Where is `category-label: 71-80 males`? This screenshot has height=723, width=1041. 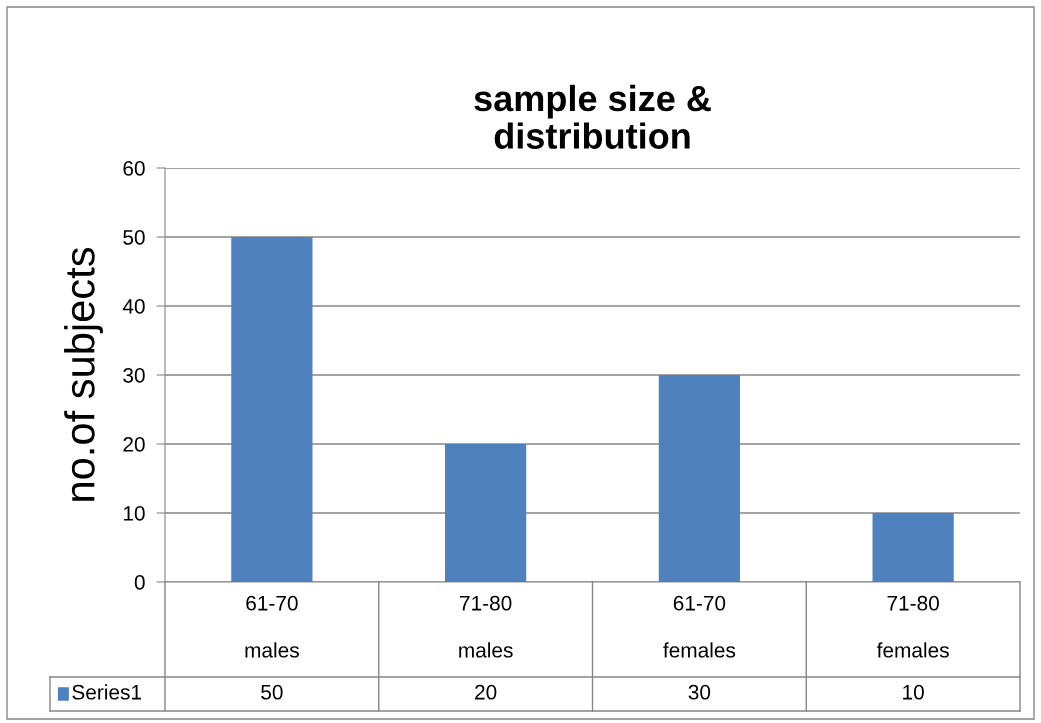 category-label: 71-80 males is located at coordinates (486, 626).